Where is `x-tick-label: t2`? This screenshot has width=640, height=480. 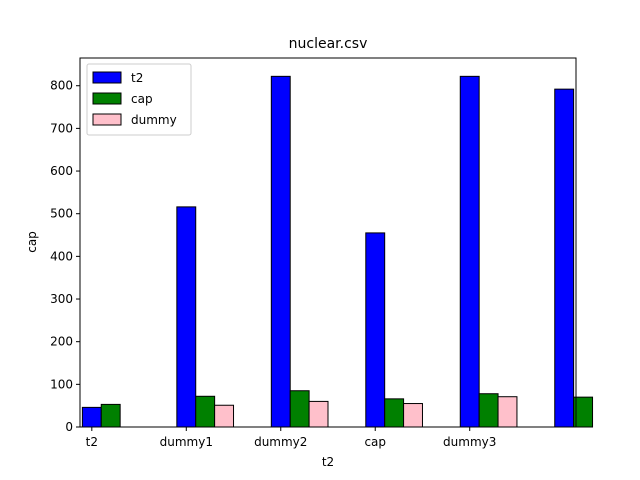
x-tick-label: t2 is located at coordinates (92, 442).